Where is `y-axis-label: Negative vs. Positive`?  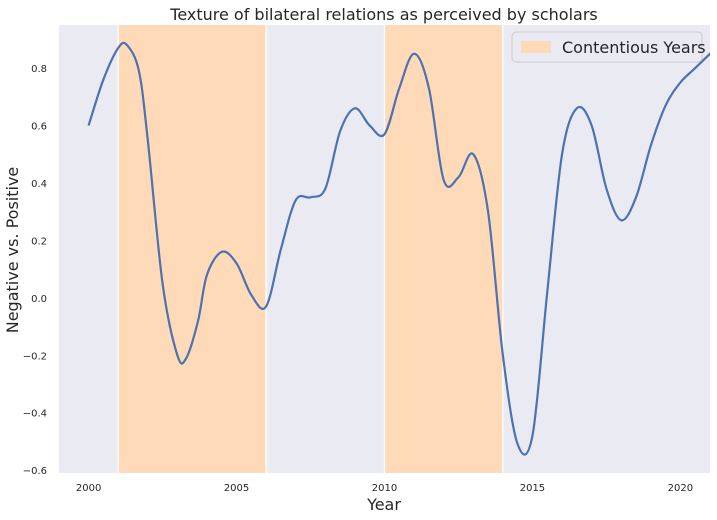
y-axis-label: Negative vs. Positive is located at coordinates (12, 250).